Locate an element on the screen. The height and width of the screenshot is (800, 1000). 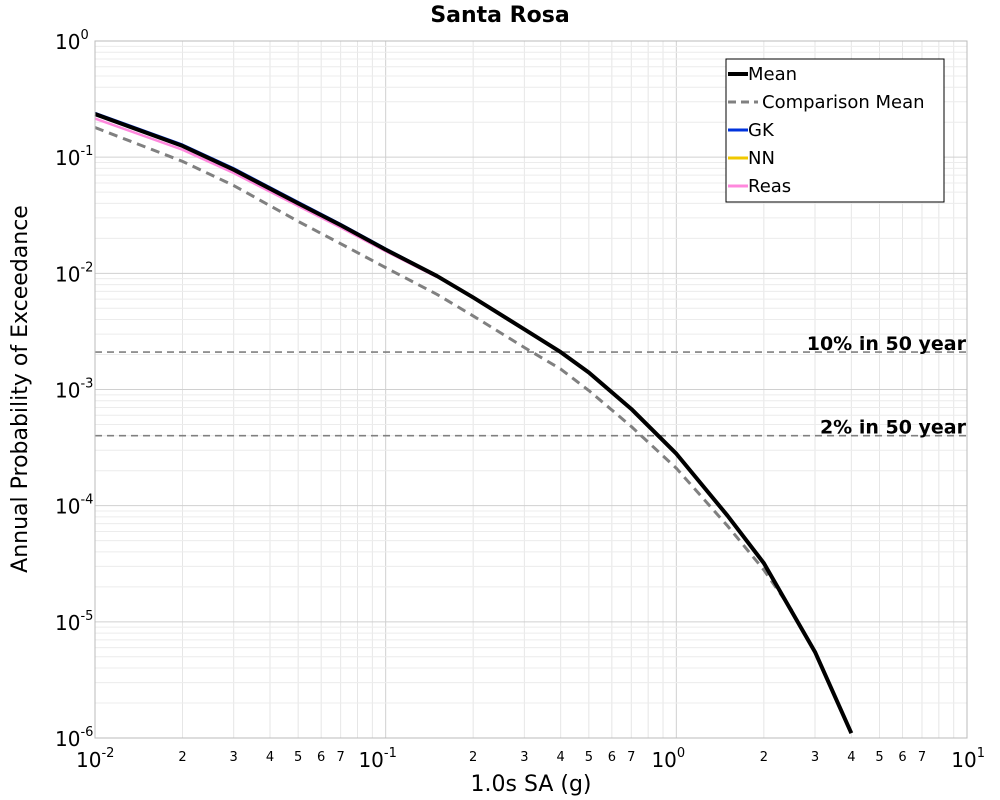
y-tick-label: 10⁻³ is located at coordinates (74, 390).